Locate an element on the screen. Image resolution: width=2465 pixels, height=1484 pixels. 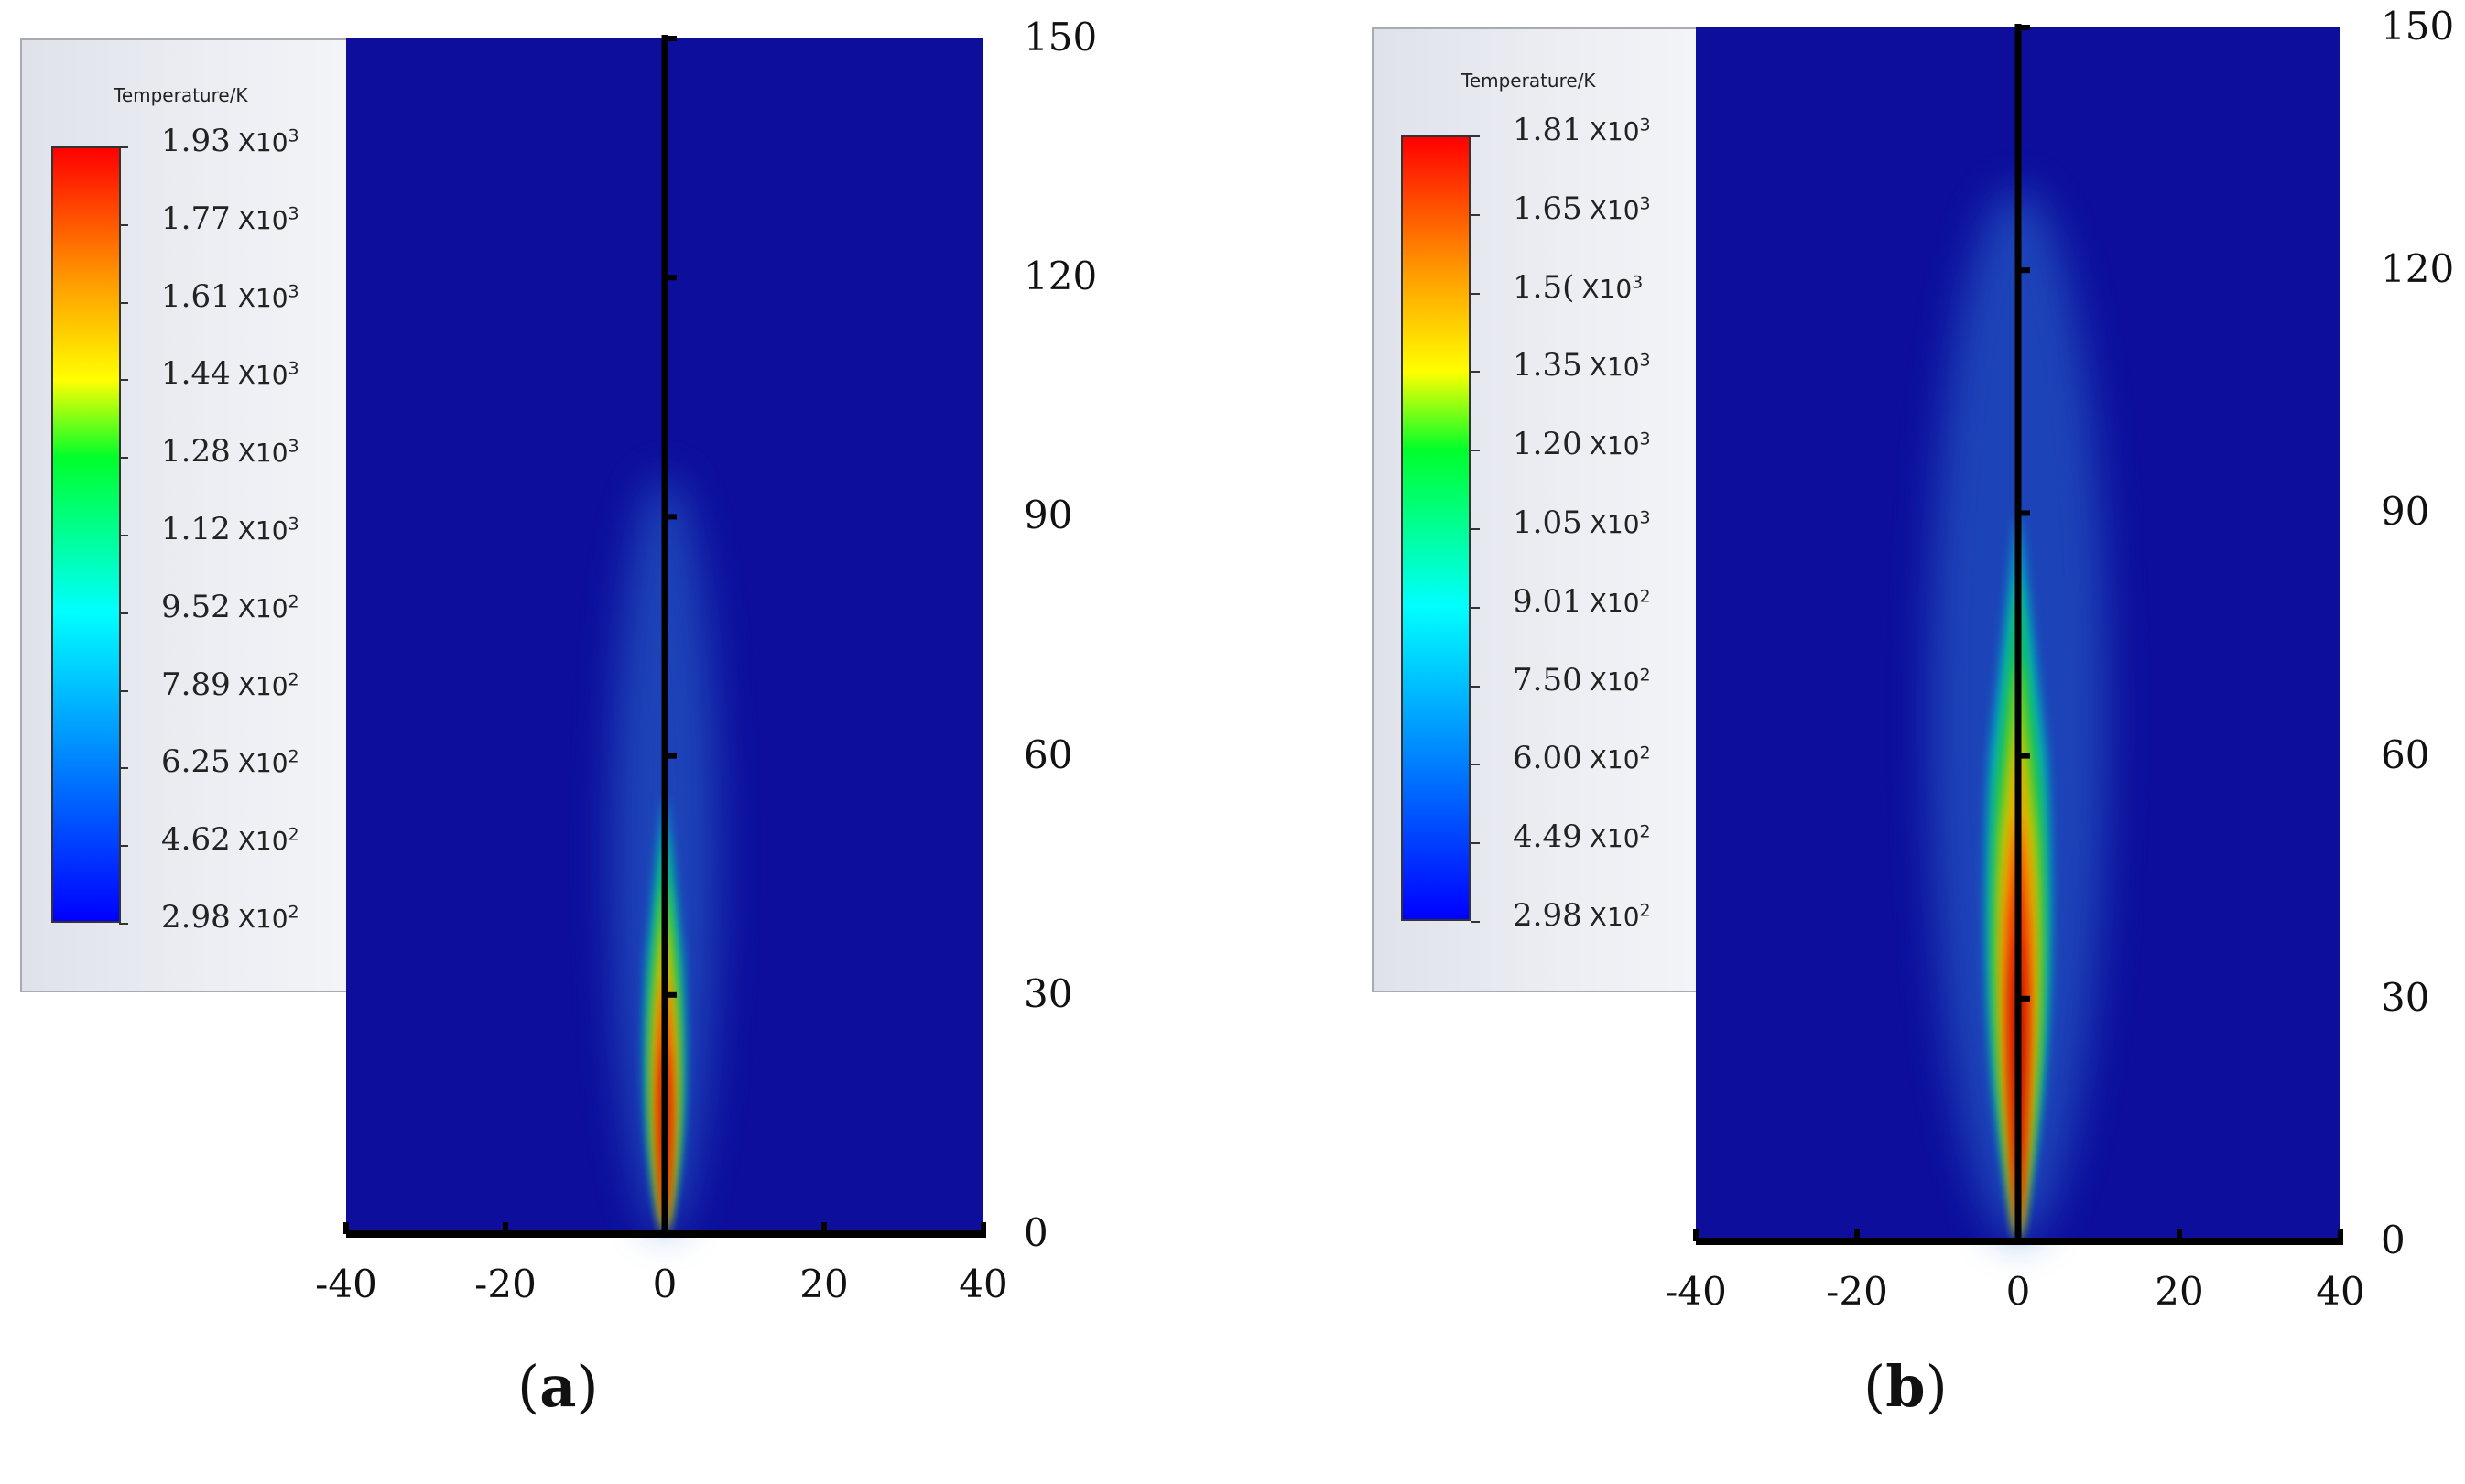
colorbar-level-label: 9.01 X102 is located at coordinates (1582, 602).